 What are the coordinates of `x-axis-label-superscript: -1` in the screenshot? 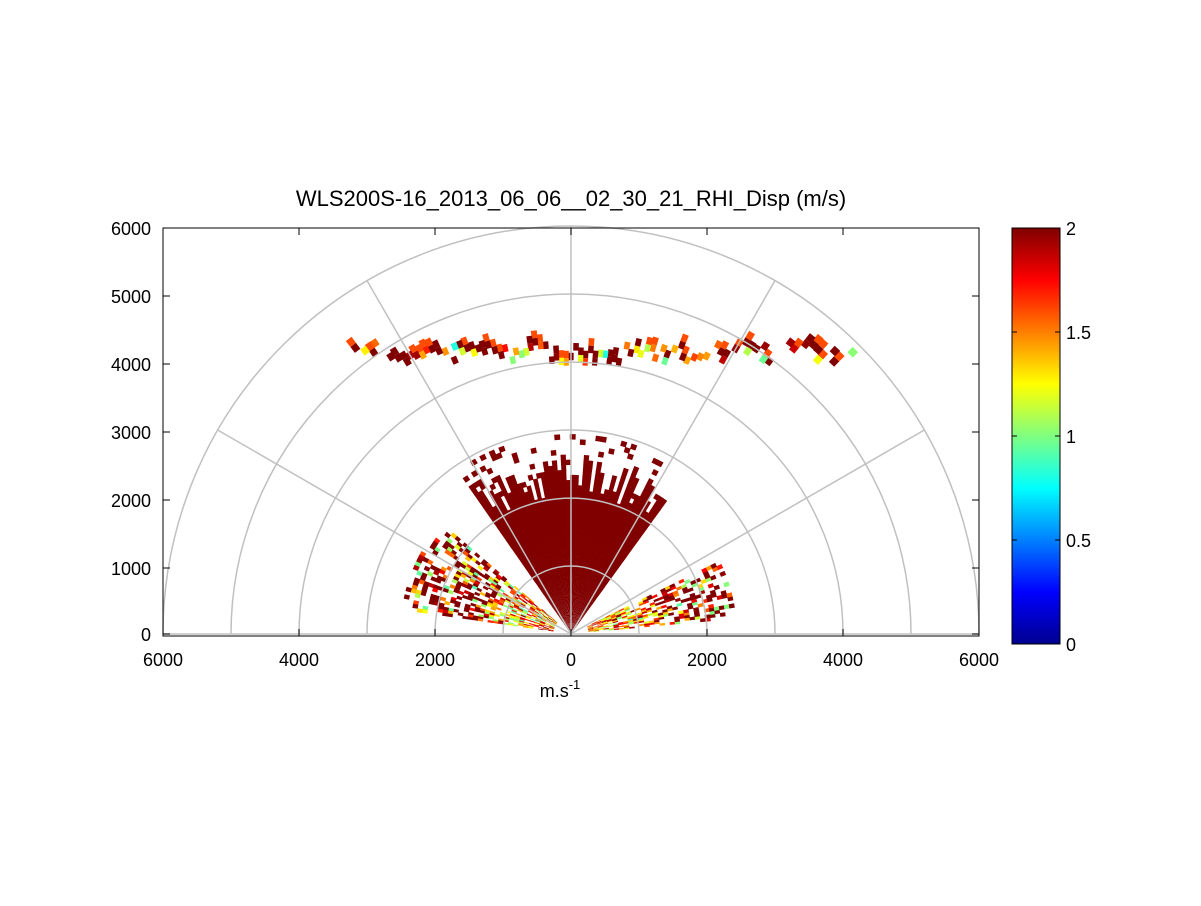 It's located at (575, 684).